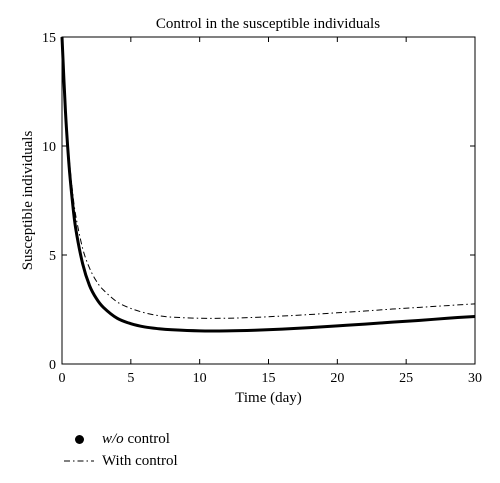  I want to click on legend-label-wo-control: w/o control, so click(136, 439).